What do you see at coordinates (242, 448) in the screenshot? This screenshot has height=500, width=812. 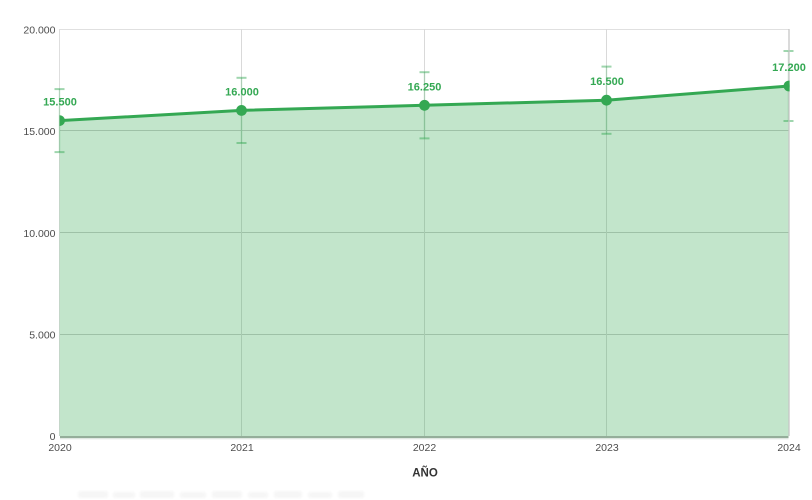 I see `svg-text: 2021` at bounding box center [242, 448].